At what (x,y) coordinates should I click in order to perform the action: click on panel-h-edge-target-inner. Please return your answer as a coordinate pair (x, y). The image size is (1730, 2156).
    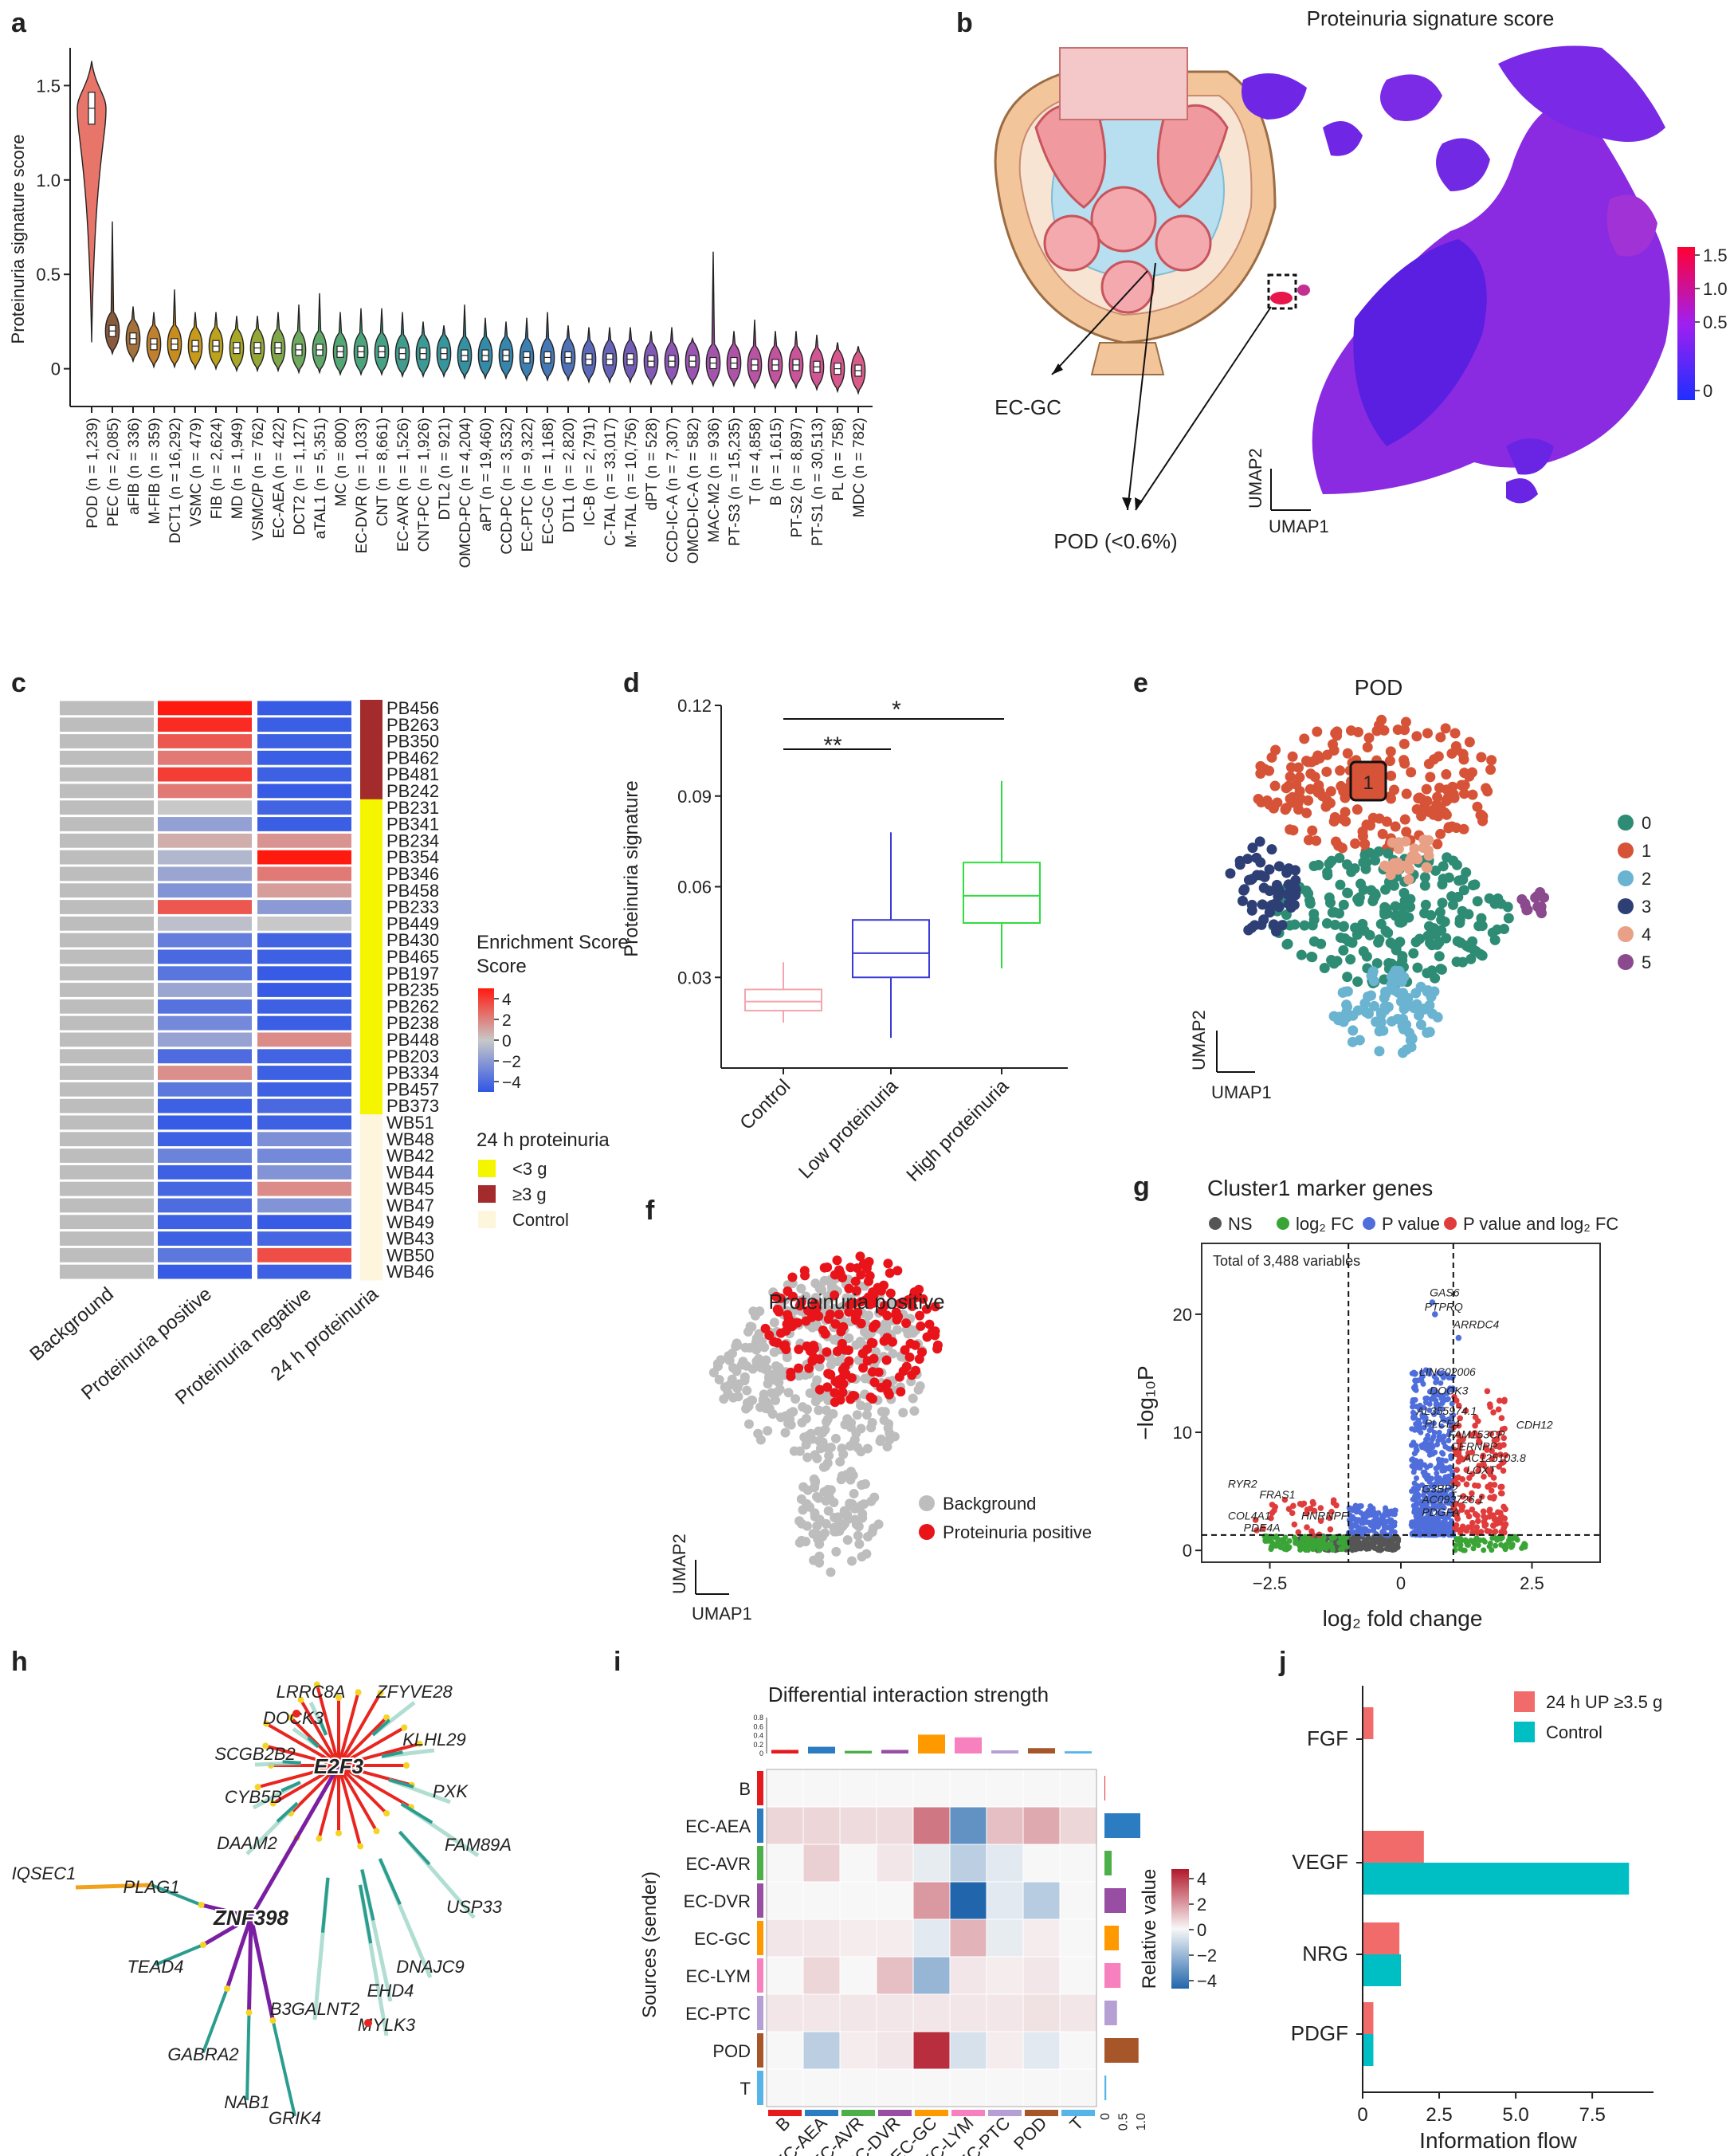
    Looking at the image, I should click on (401, 1783).